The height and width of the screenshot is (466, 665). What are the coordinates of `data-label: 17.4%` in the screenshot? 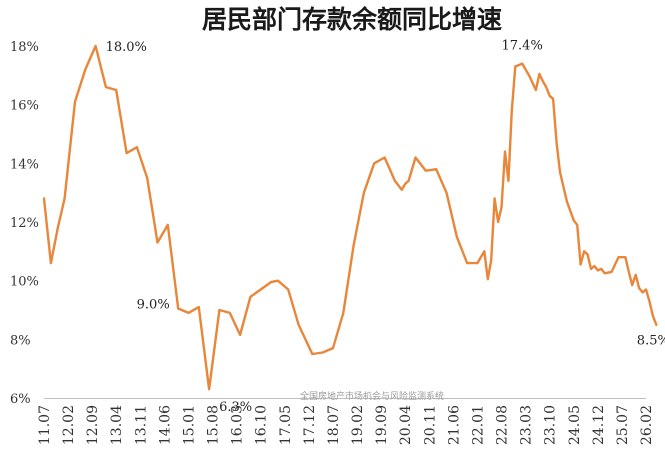 It's located at (522, 46).